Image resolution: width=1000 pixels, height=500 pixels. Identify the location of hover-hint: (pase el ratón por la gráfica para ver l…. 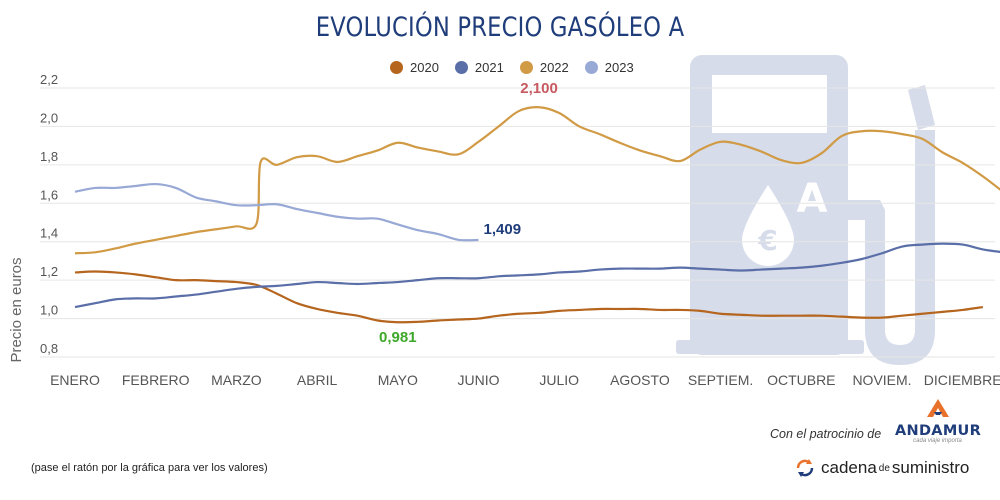
(149, 468).